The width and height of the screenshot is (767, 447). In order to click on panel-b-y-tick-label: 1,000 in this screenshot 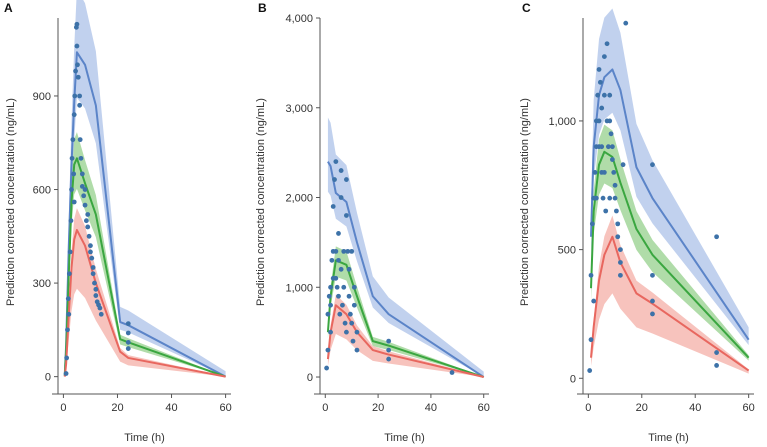, I will do `click(299, 288)`.